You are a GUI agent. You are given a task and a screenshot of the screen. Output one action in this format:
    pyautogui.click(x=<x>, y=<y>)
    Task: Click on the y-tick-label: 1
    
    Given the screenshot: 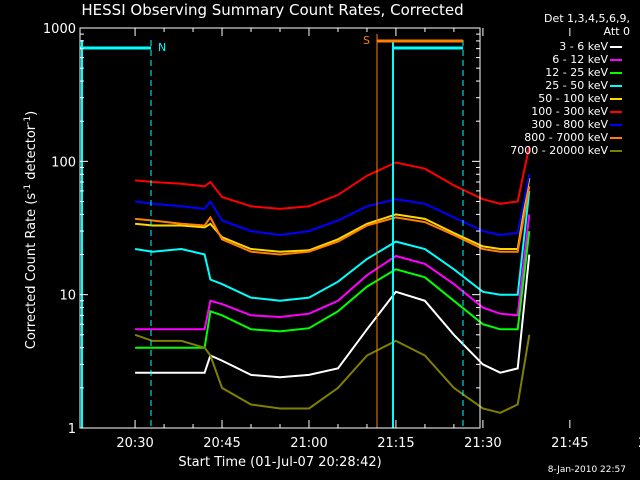 What is the action you would take?
    pyautogui.click(x=72, y=429)
    